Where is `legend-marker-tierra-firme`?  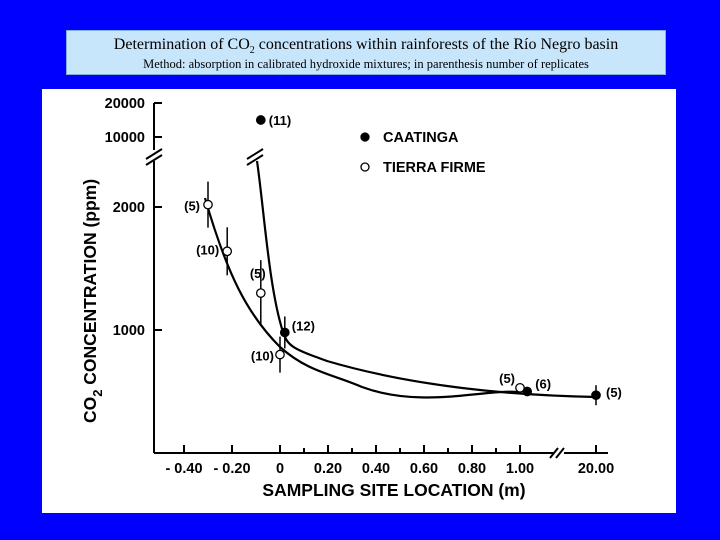
legend-marker-tierra-firme is located at coordinates (365, 167).